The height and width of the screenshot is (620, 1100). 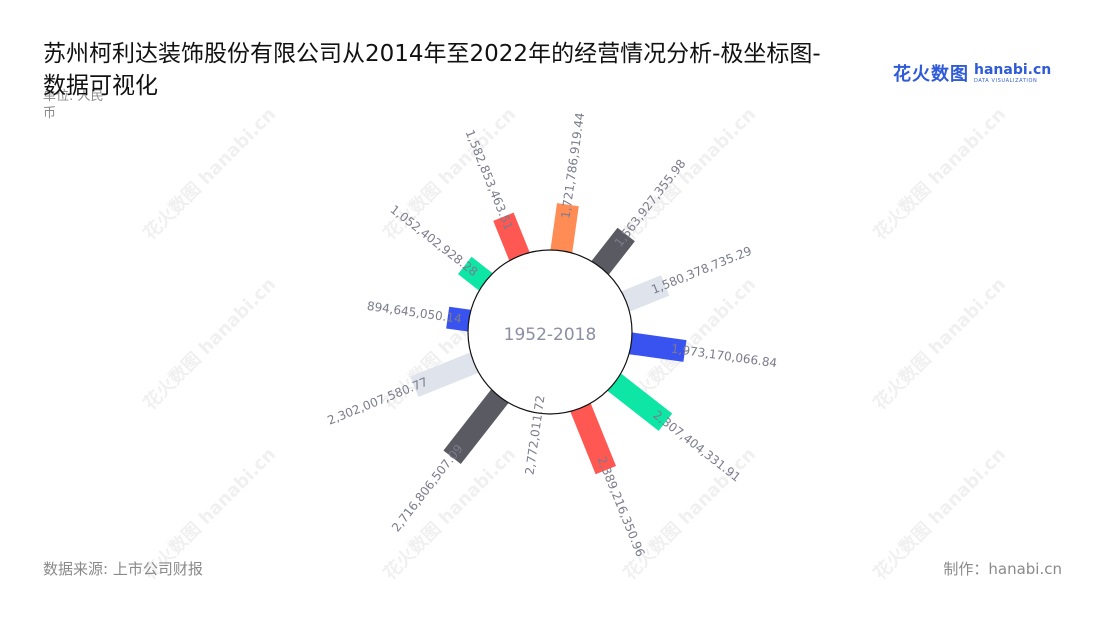 What do you see at coordinates (1006, 80) in the screenshot?
I see `logo-subtitle: DATA VISUALIZATION` at bounding box center [1006, 80].